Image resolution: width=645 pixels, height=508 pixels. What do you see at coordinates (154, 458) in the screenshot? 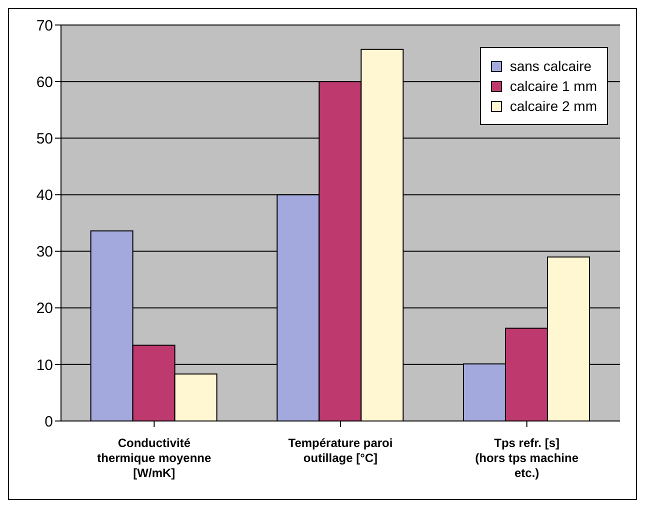
I see `x-tick-label: Conductivité thermique moyenne [W/mK]` at bounding box center [154, 458].